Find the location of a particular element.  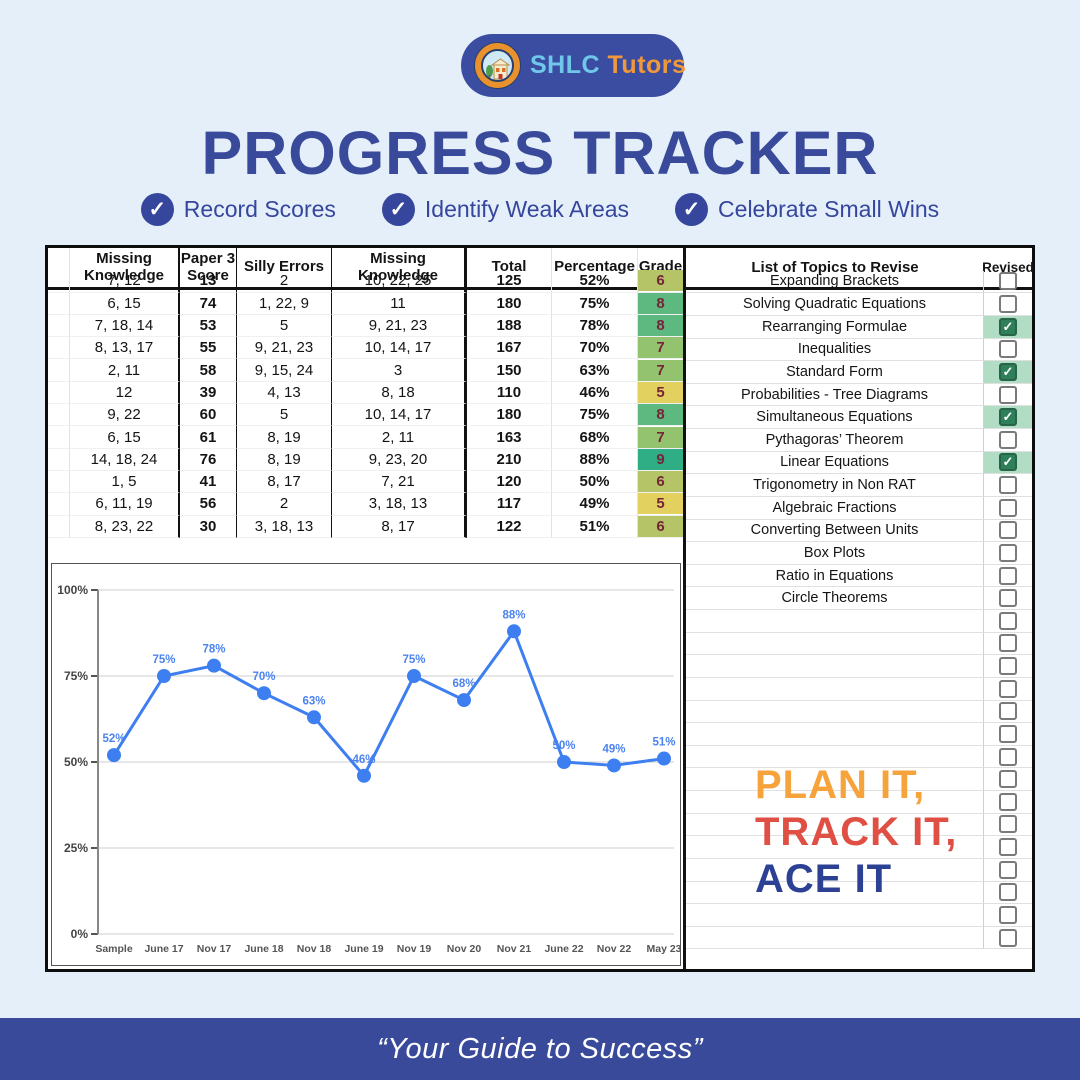

motto-track-it: TRACK IT, is located at coordinates (856, 832).